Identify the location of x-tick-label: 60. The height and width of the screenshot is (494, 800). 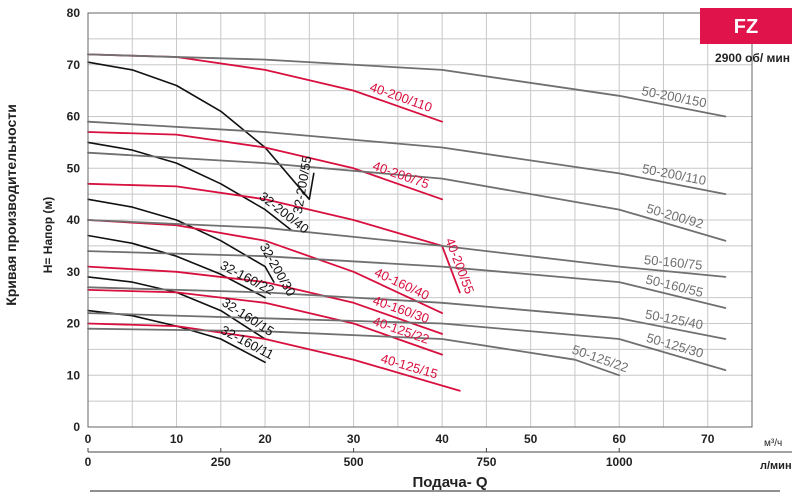
(620, 439).